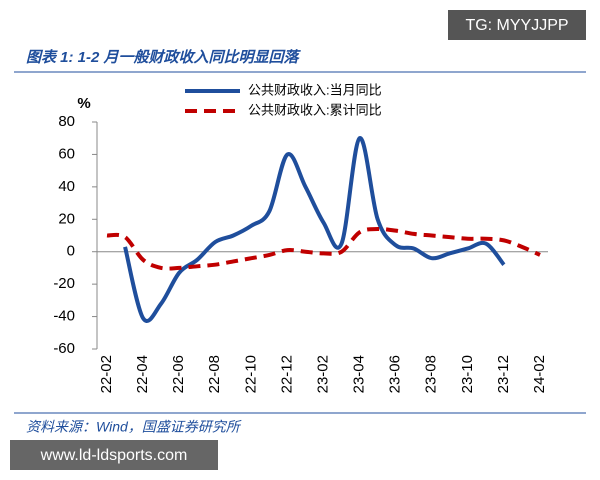  Describe the element at coordinates (134, 427) in the screenshot. I see `source: 资料来源：Wind，国盛证券研究所` at that location.